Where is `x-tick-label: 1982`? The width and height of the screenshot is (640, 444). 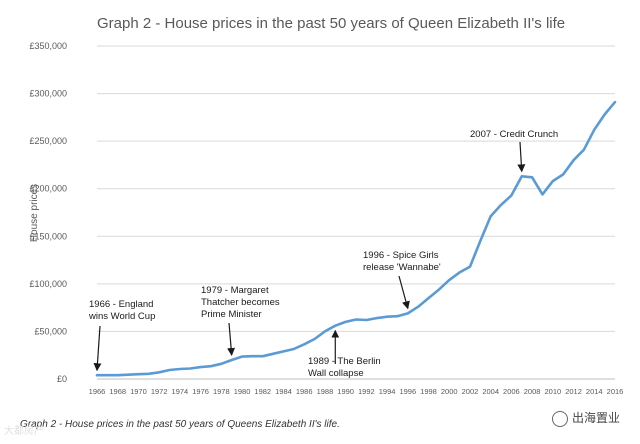 x-tick-label: 1982 is located at coordinates (262, 391).